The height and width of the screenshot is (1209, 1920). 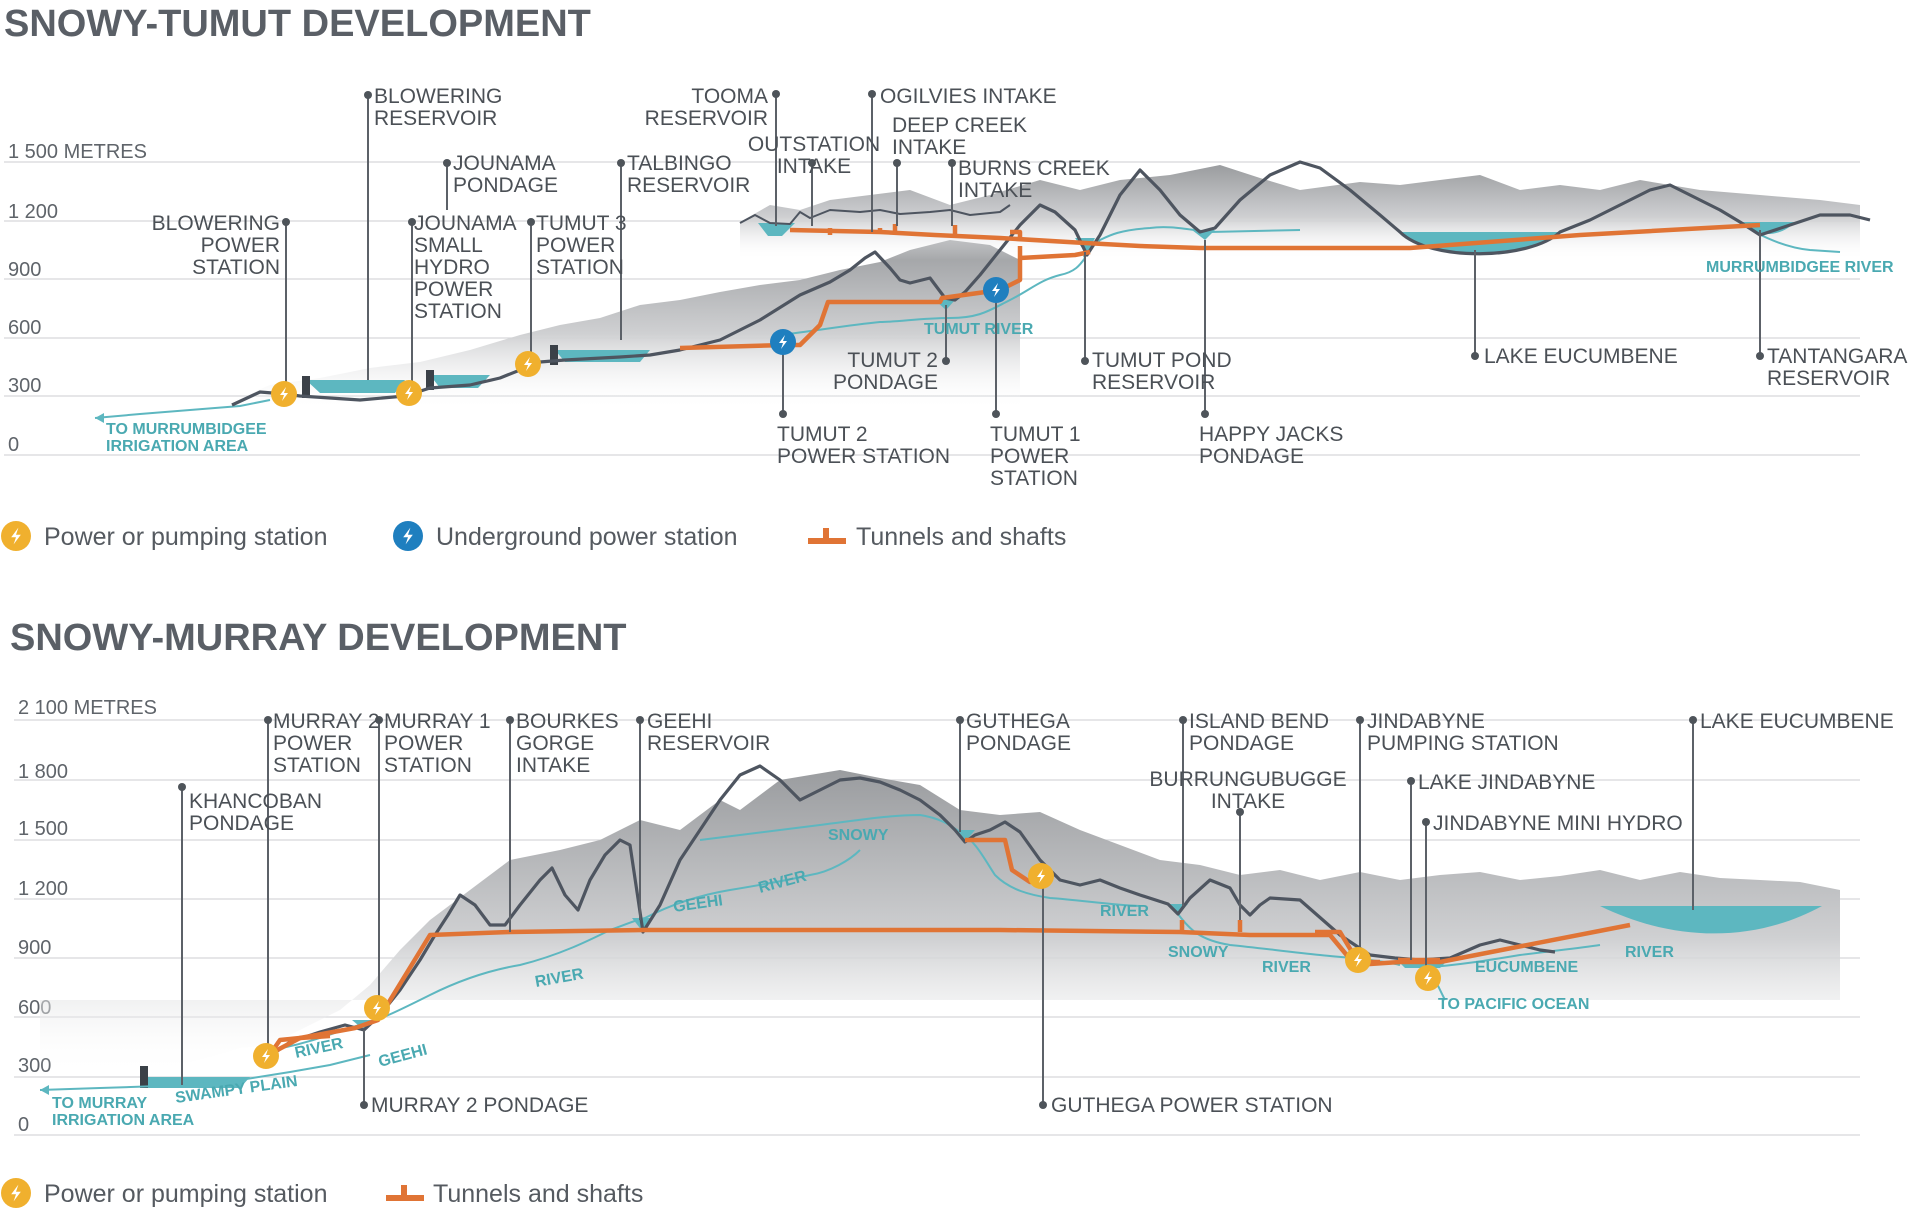 I want to click on label-river-6: RIVER, so click(x=1649, y=952).